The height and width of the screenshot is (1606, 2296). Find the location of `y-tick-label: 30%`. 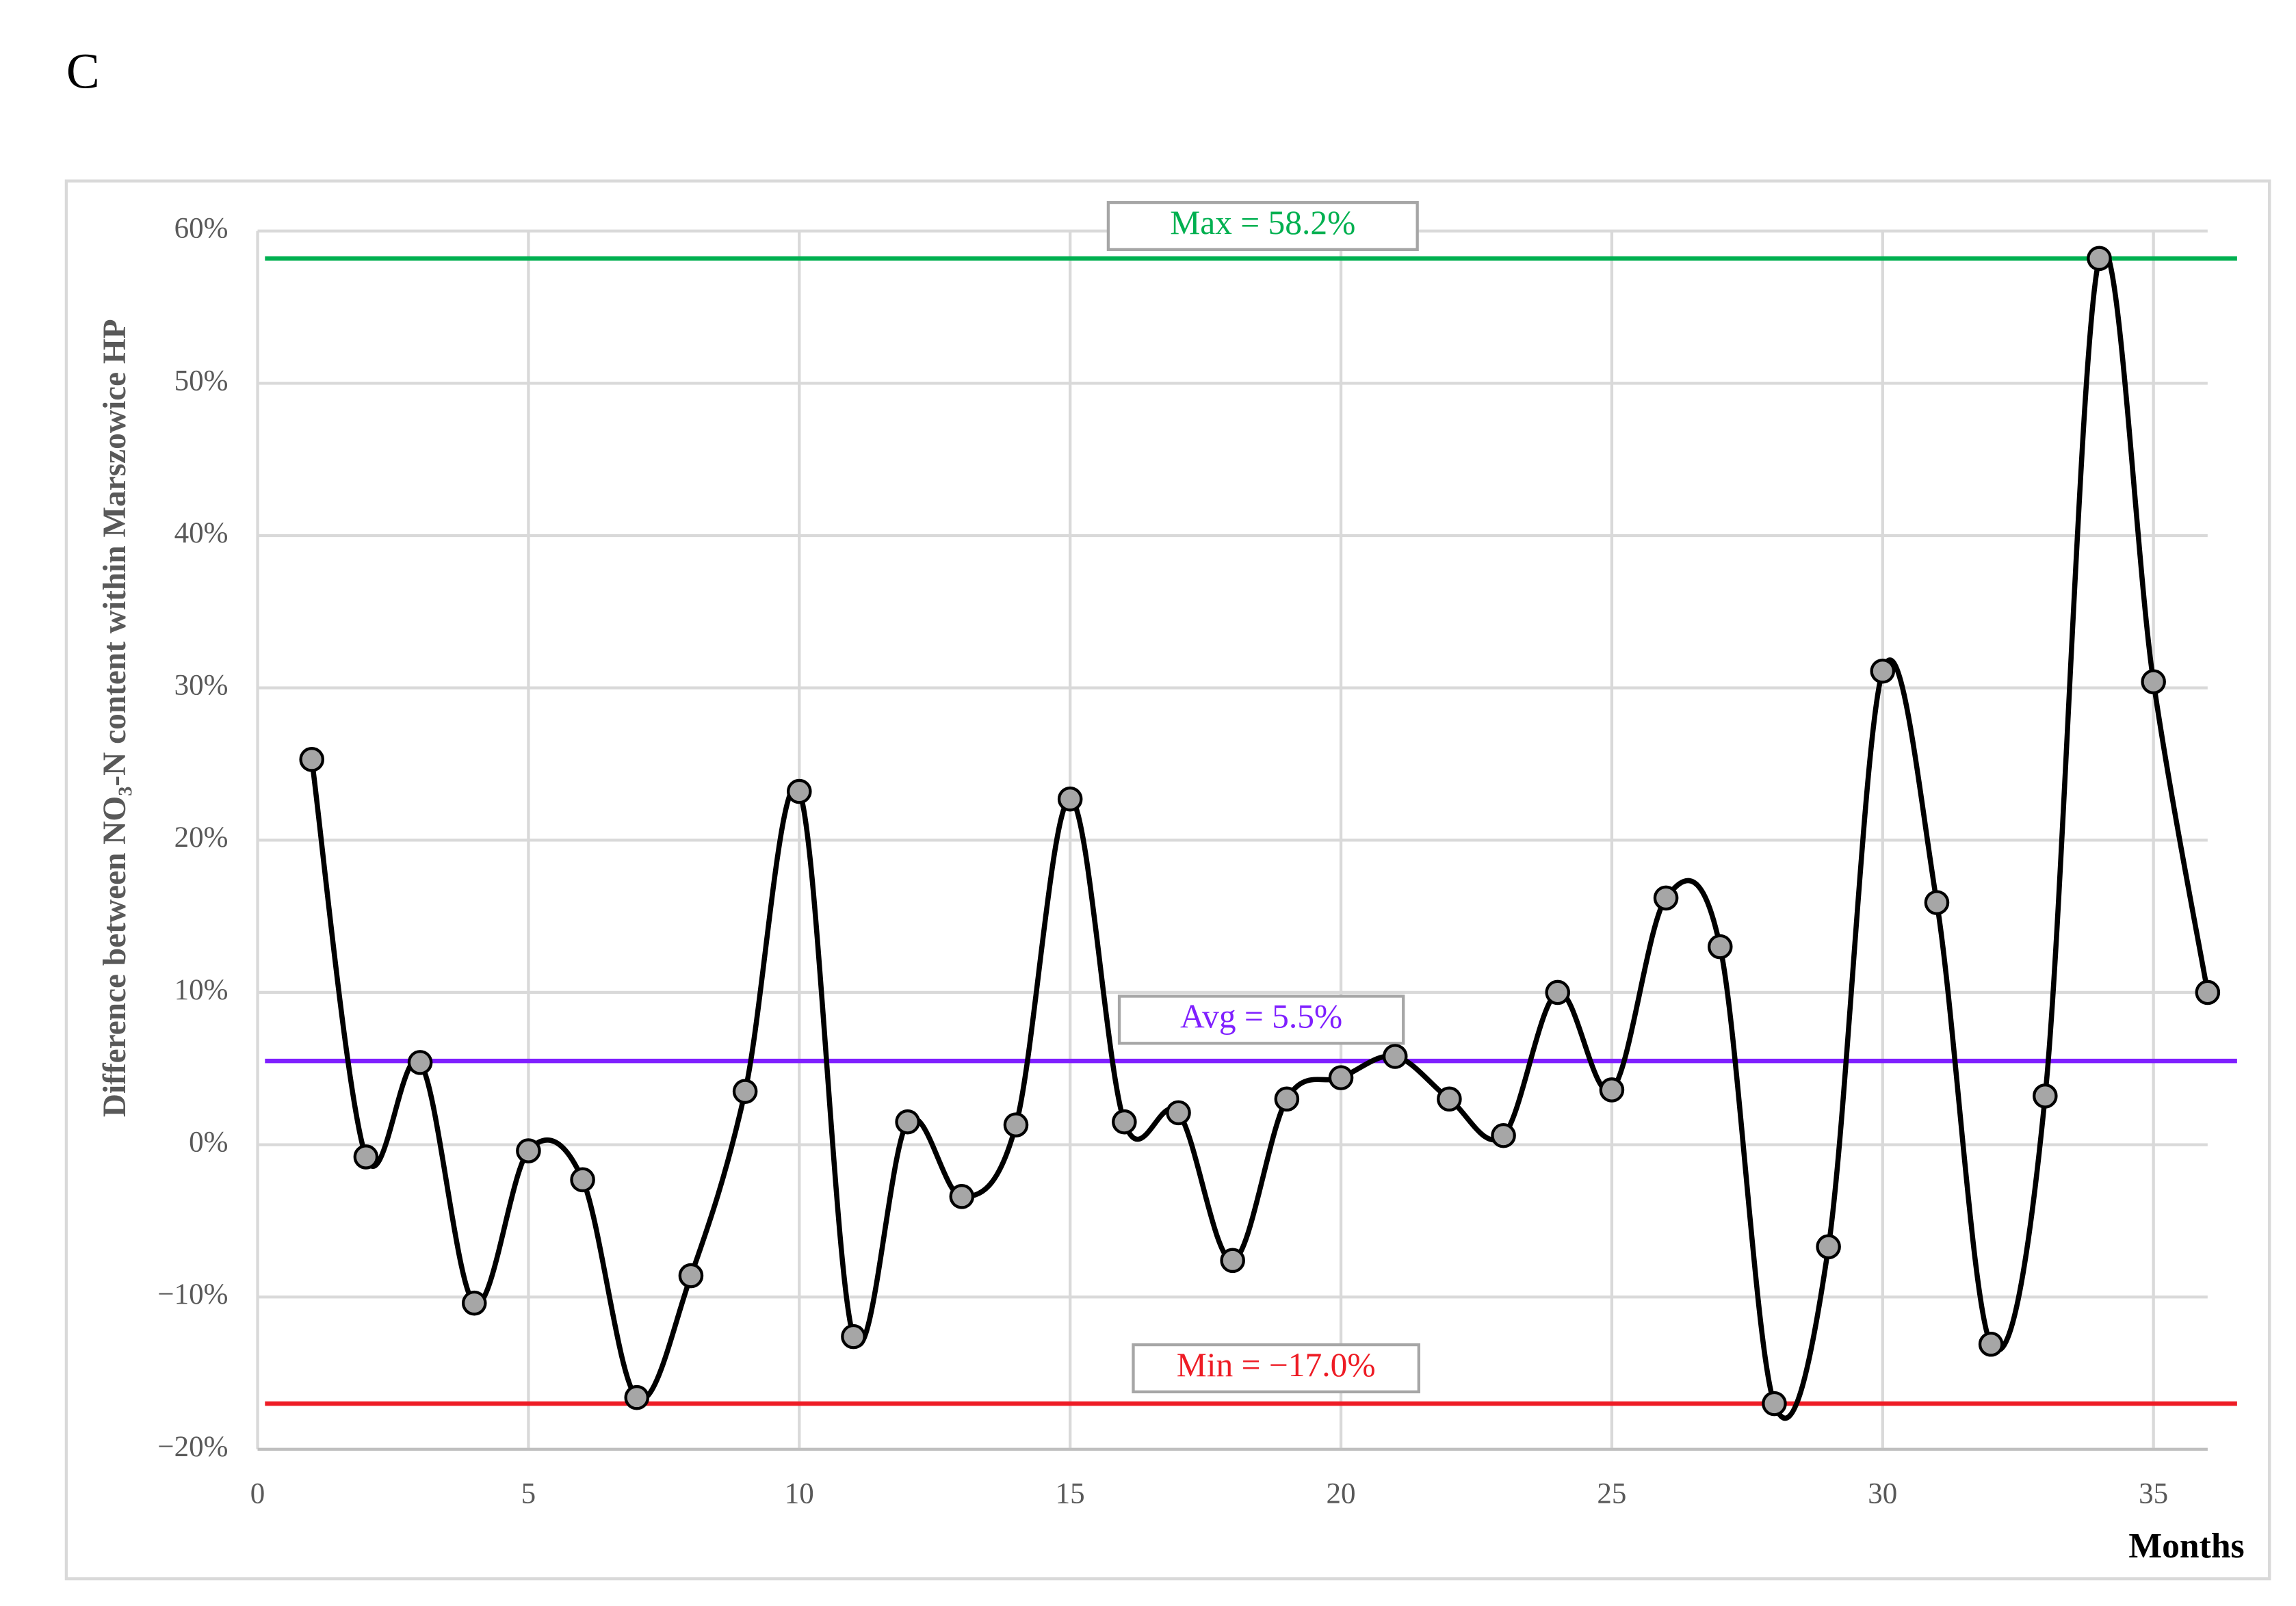

y-tick-label: 30% is located at coordinates (202, 686).